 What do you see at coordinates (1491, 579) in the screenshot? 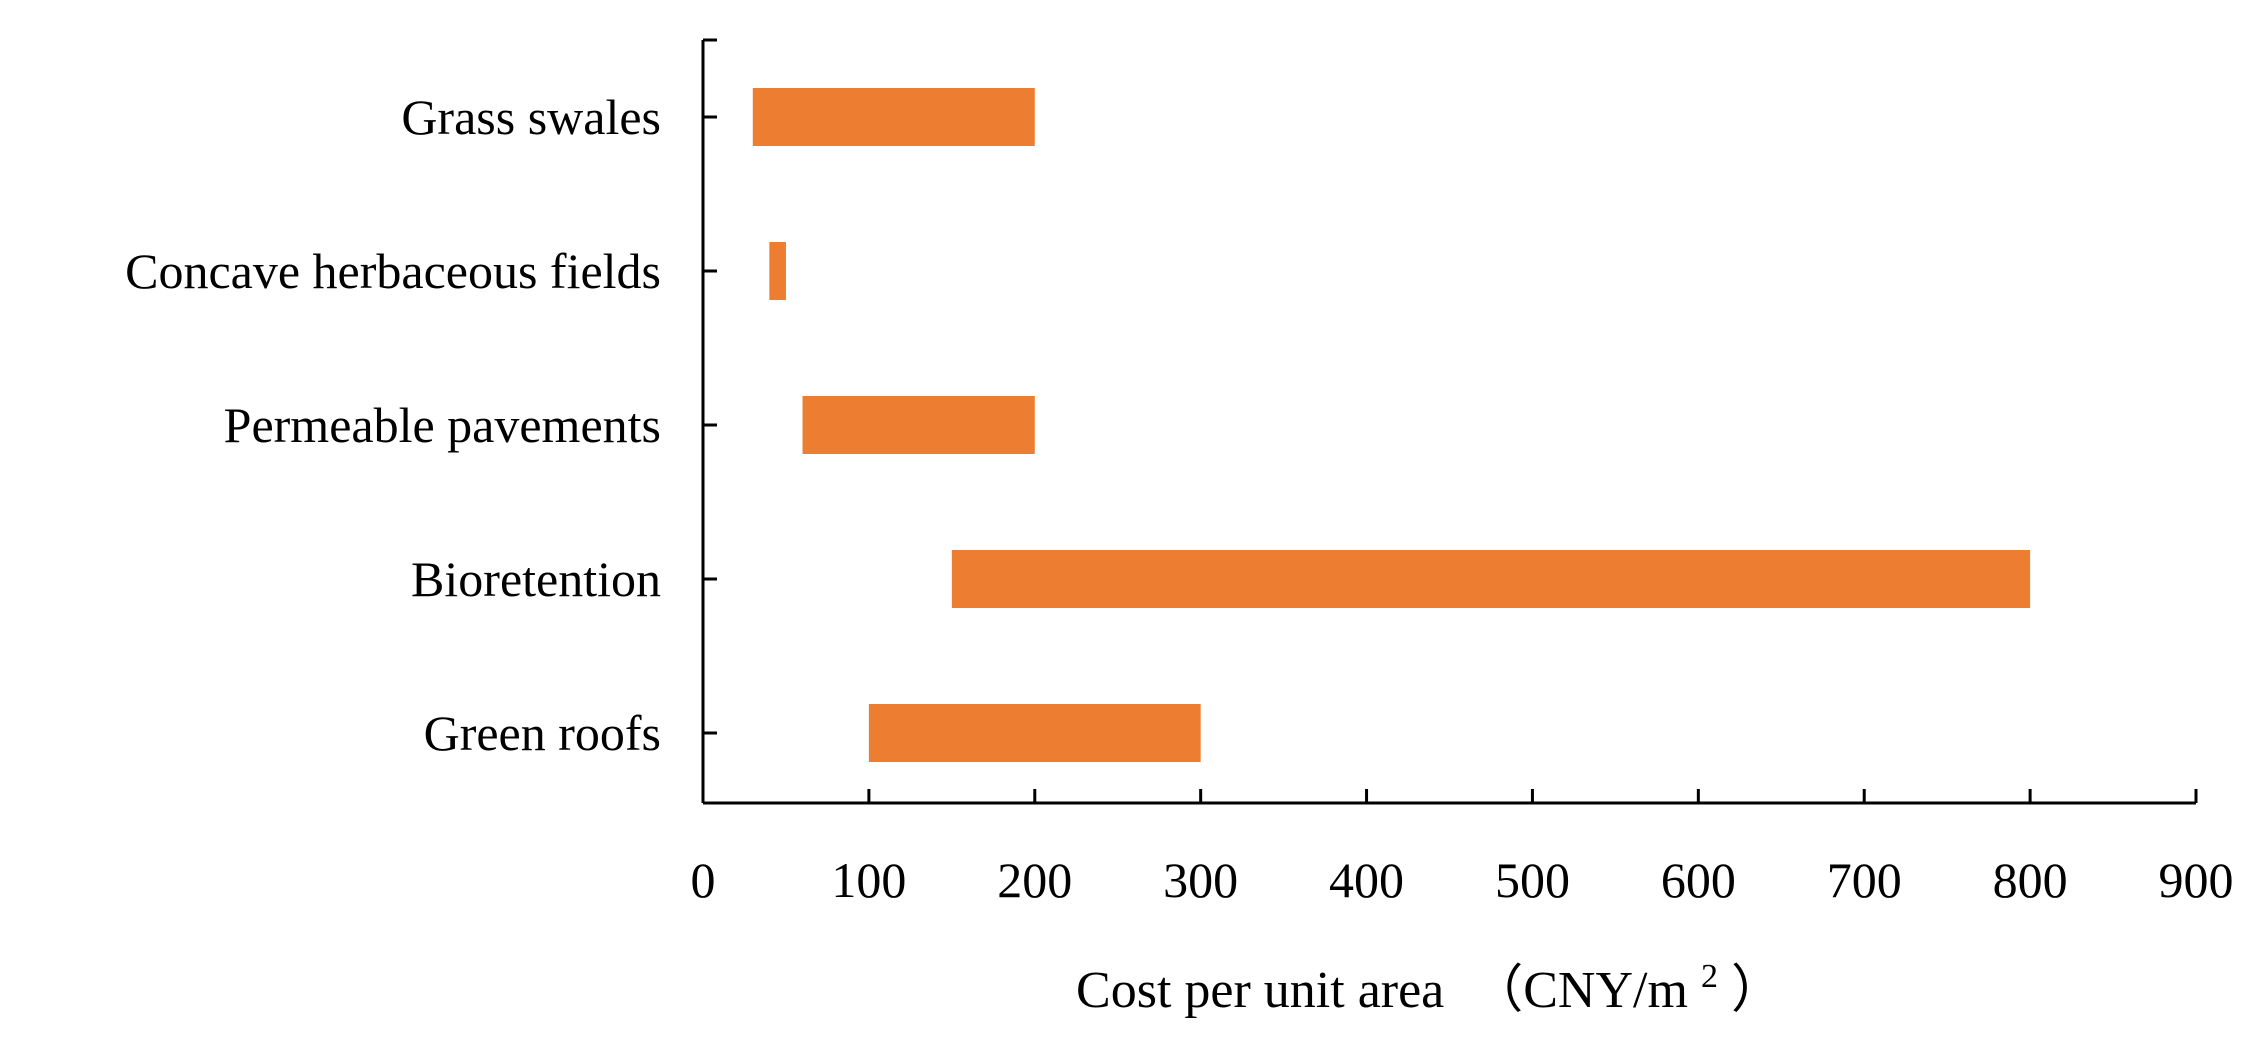
I see `bar-bioretention` at bounding box center [1491, 579].